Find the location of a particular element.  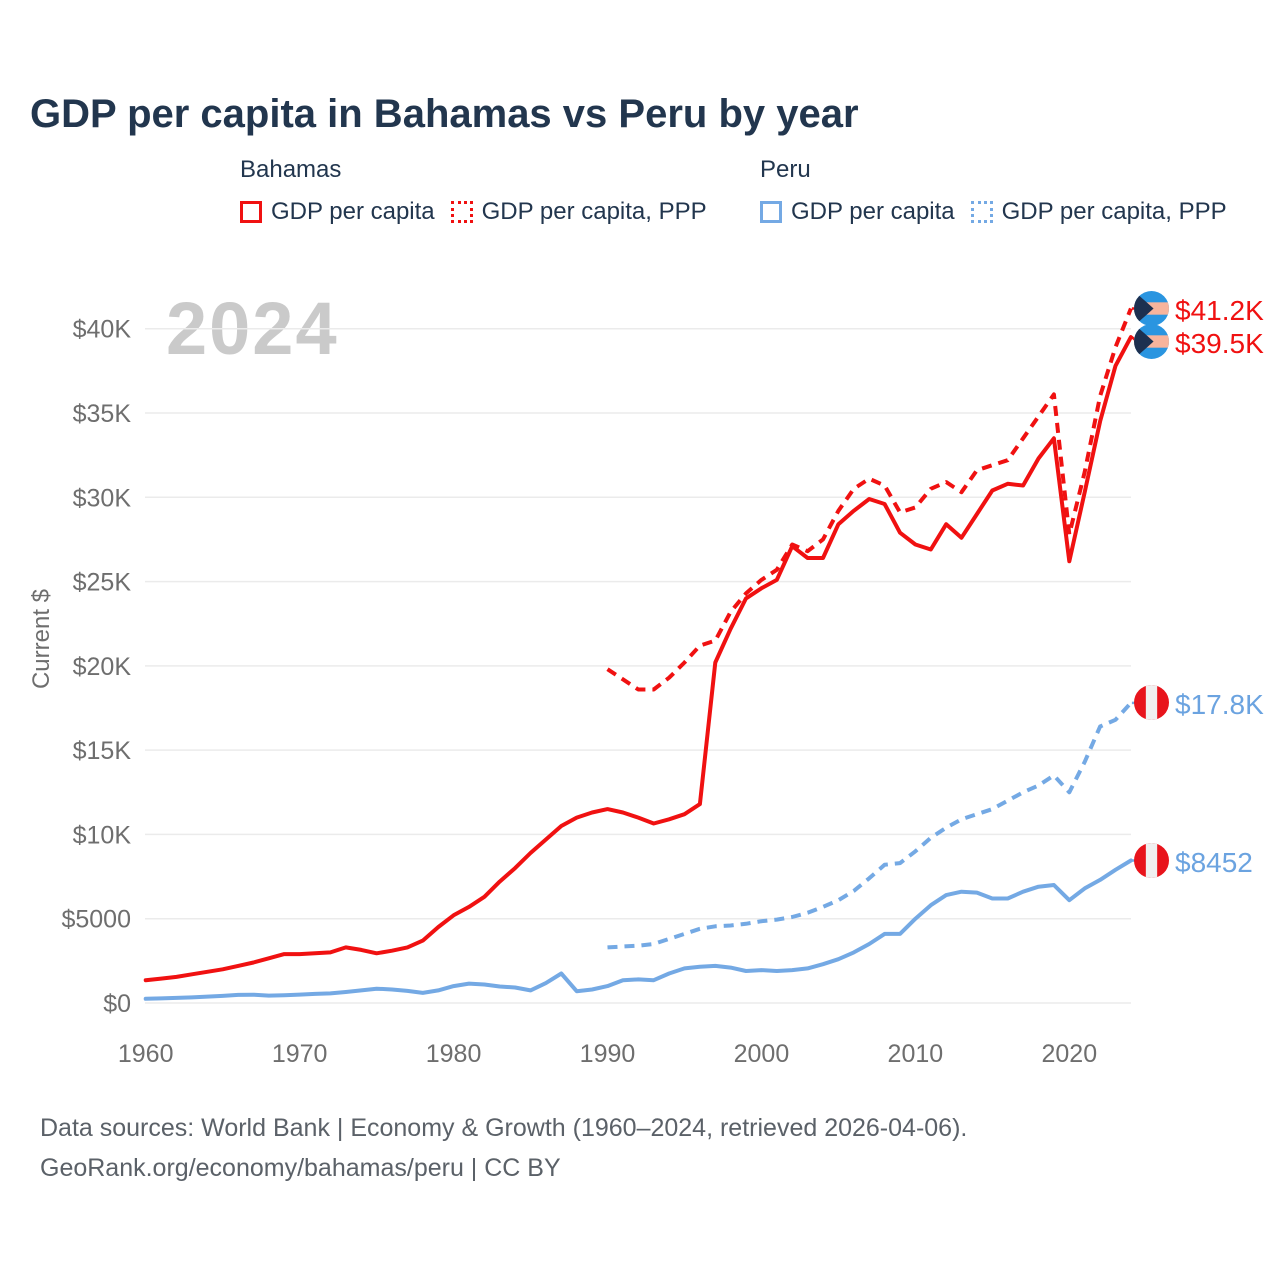

y-tick-label: $5000 is located at coordinates (96, 920).